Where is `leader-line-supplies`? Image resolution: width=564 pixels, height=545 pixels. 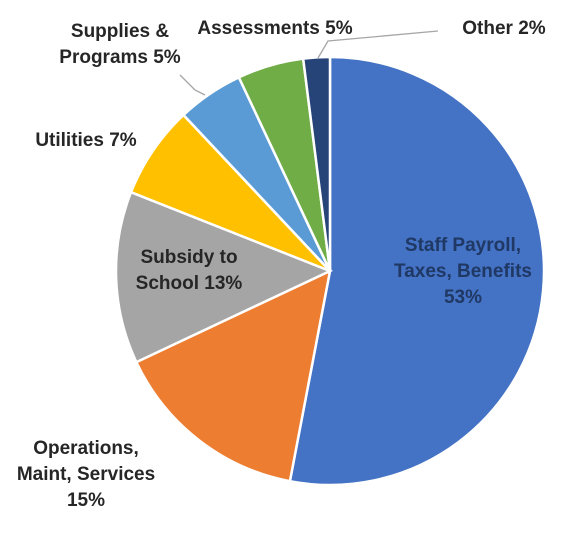
leader-line-supplies is located at coordinates (192, 85).